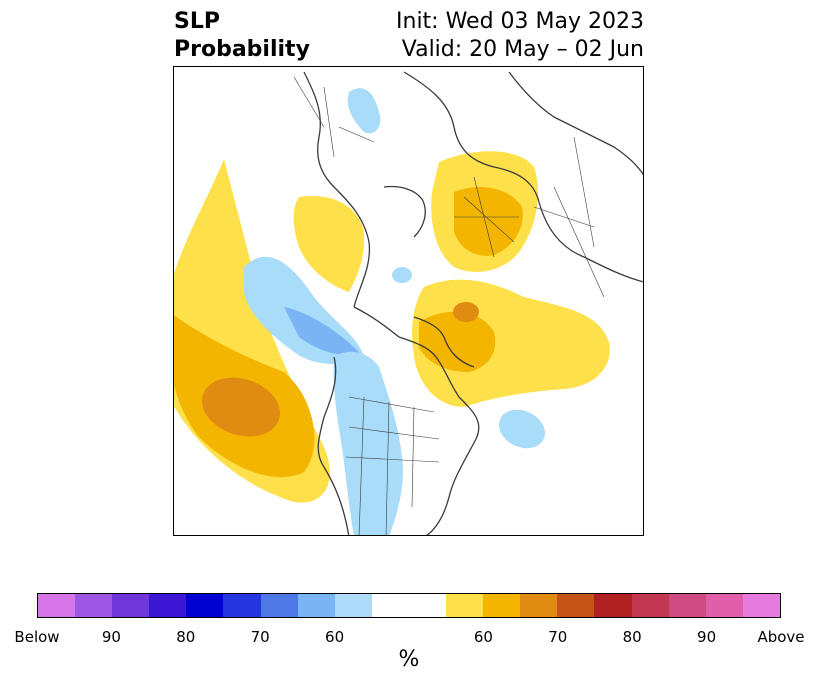 The image size is (819, 686). Describe the element at coordinates (522, 429) in the screenshot. I see `atlantic-blue-region` at that location.